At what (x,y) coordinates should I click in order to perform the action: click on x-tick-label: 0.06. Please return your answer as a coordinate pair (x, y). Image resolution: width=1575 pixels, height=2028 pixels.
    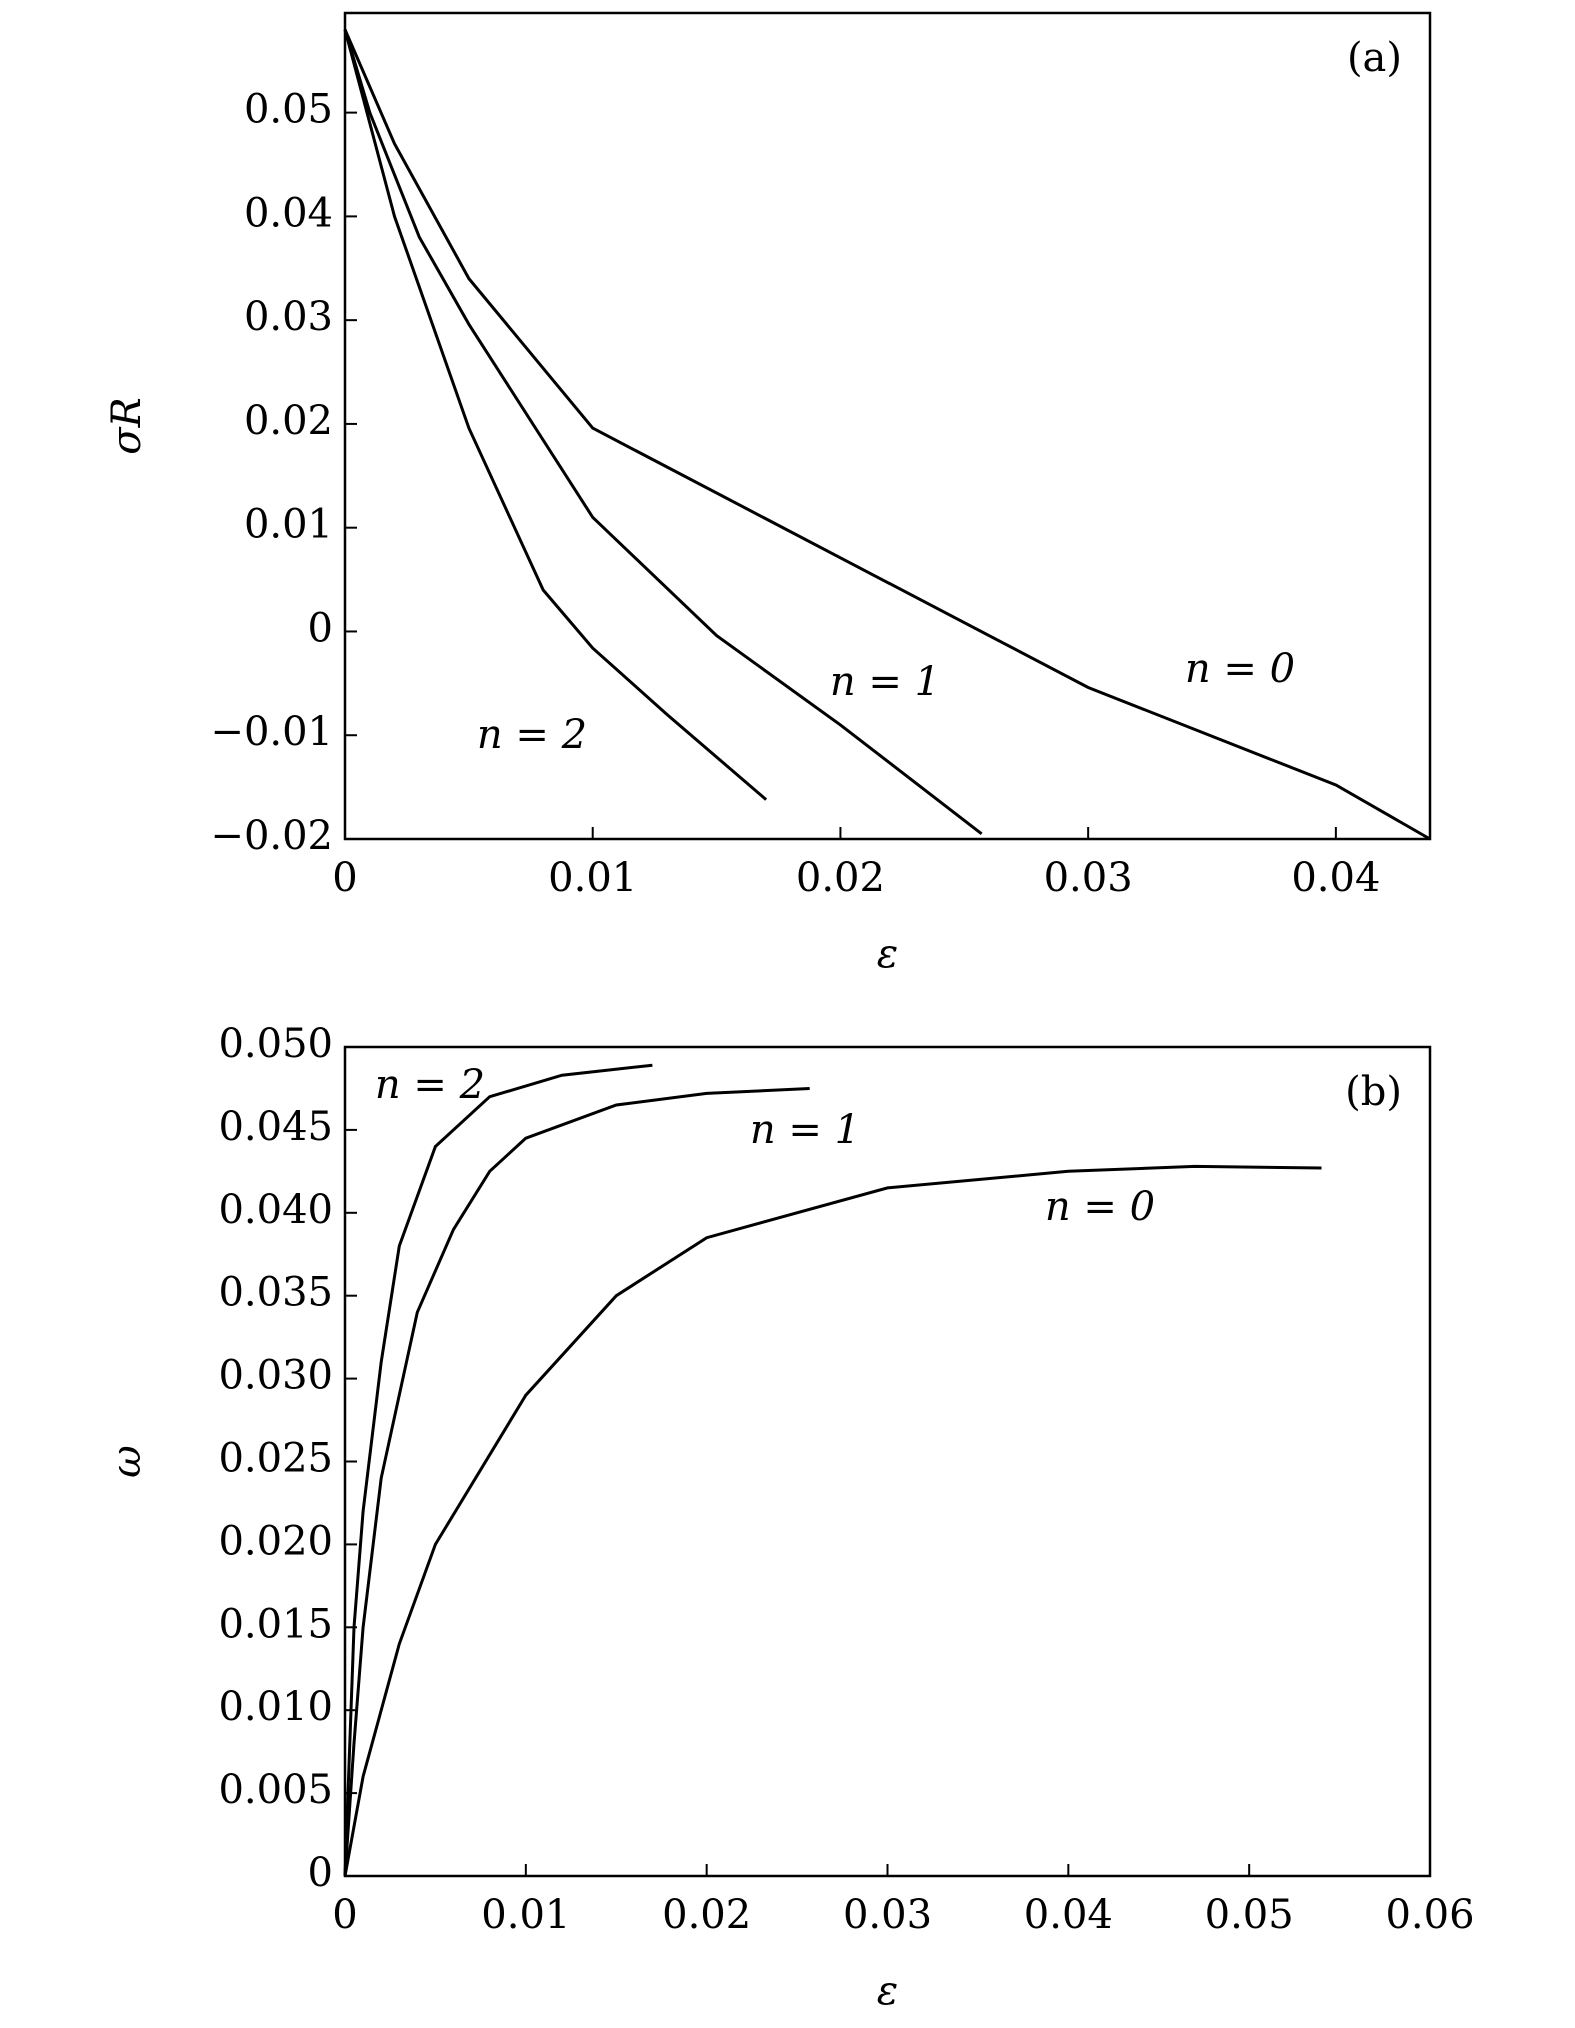
    Looking at the image, I should click on (1429, 1915).